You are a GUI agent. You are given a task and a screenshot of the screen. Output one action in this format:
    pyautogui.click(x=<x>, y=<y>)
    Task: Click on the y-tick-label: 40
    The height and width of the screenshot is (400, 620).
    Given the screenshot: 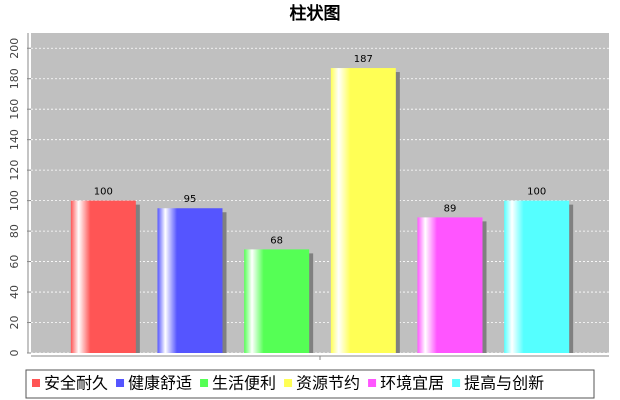 What is the action you would take?
    pyautogui.click(x=14, y=292)
    